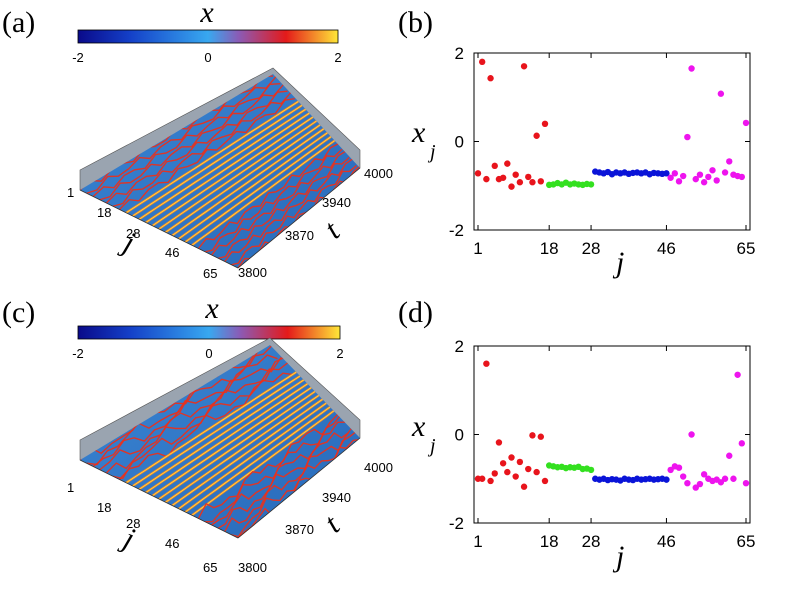 This screenshot has width=789, height=611. What do you see at coordinates (208, 36) in the screenshot?
I see `colorbar-a` at bounding box center [208, 36].